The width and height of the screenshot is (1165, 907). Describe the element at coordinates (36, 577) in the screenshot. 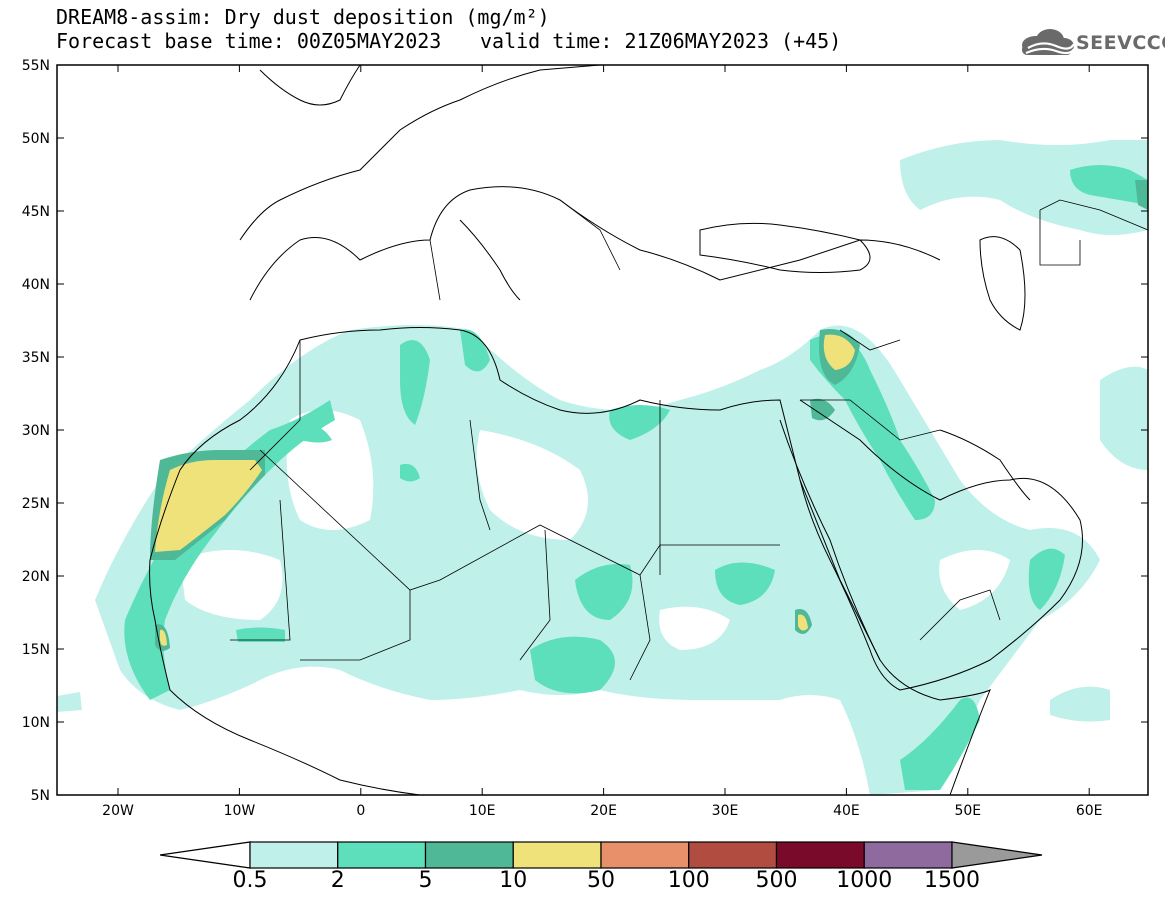

I see `lat-tick-label: 20N` at that location.